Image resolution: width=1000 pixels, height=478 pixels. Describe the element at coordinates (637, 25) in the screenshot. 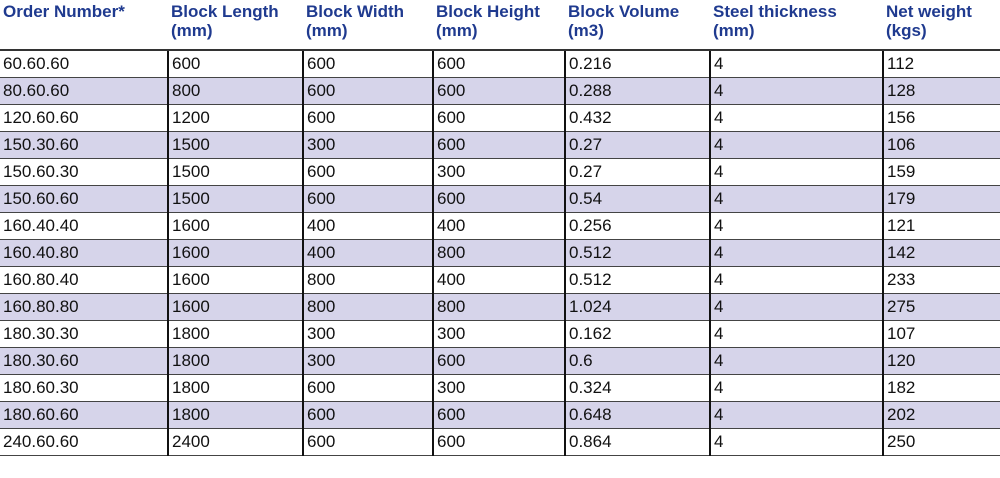

I see `header-cell: Block Volume (m3)` at that location.